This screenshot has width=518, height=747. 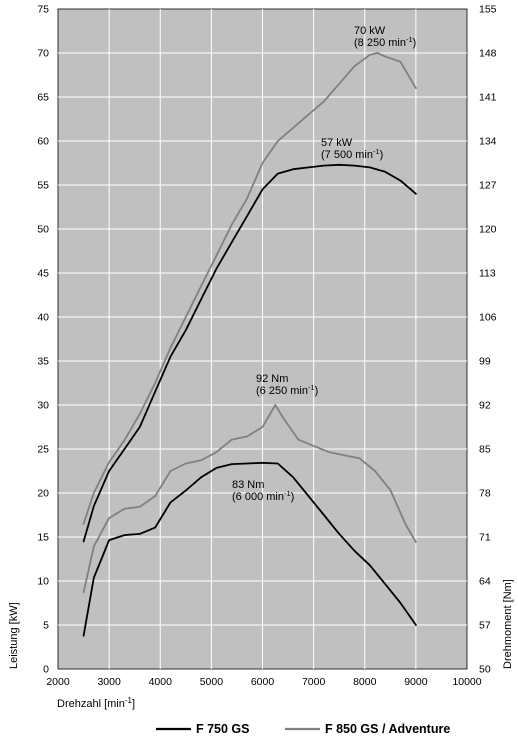 What do you see at coordinates (488, 10) in the screenshot?
I see `y-right-tick-label: 155` at bounding box center [488, 10].